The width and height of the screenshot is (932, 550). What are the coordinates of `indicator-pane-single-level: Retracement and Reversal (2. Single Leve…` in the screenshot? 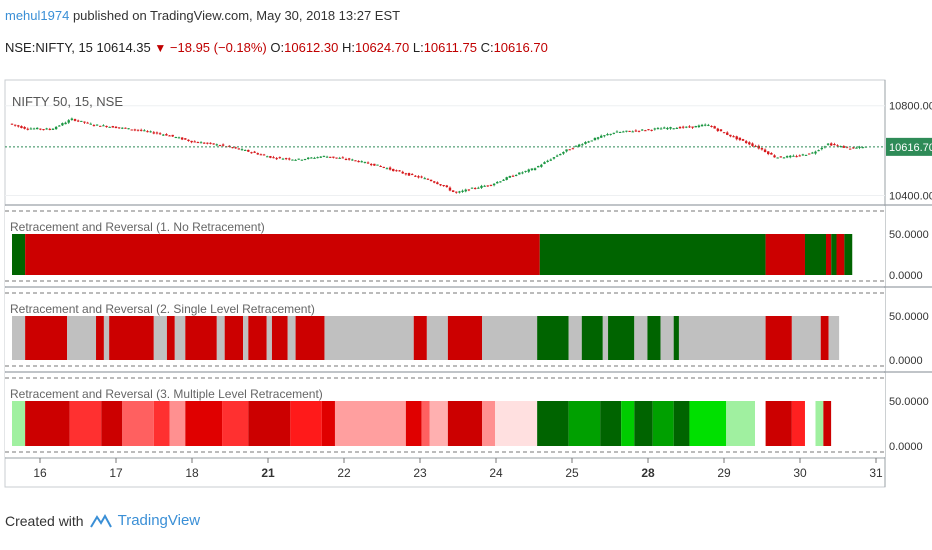 It's located at (467, 329).